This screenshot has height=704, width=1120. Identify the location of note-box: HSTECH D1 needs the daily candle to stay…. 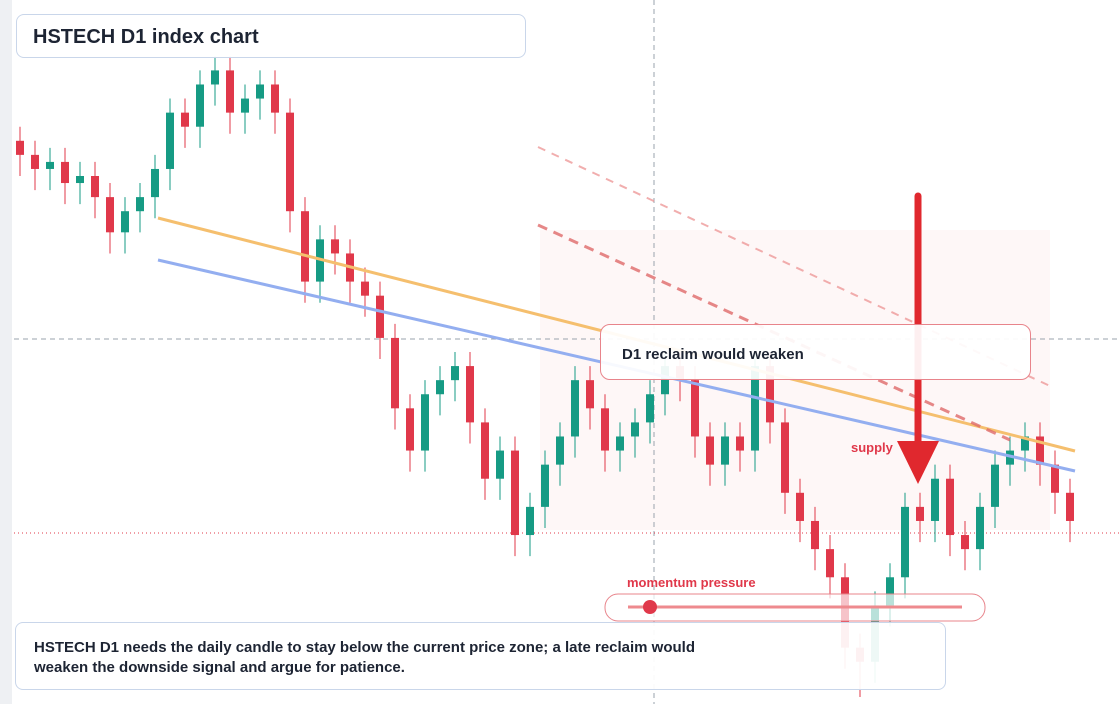
(480, 656).